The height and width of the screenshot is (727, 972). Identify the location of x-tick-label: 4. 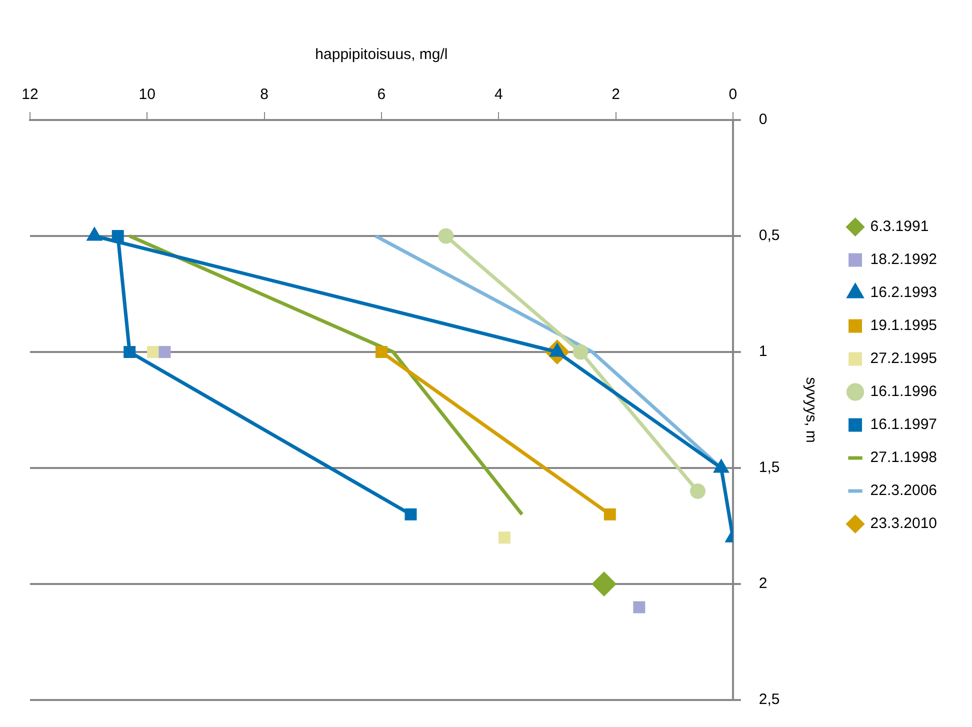
(498, 95).